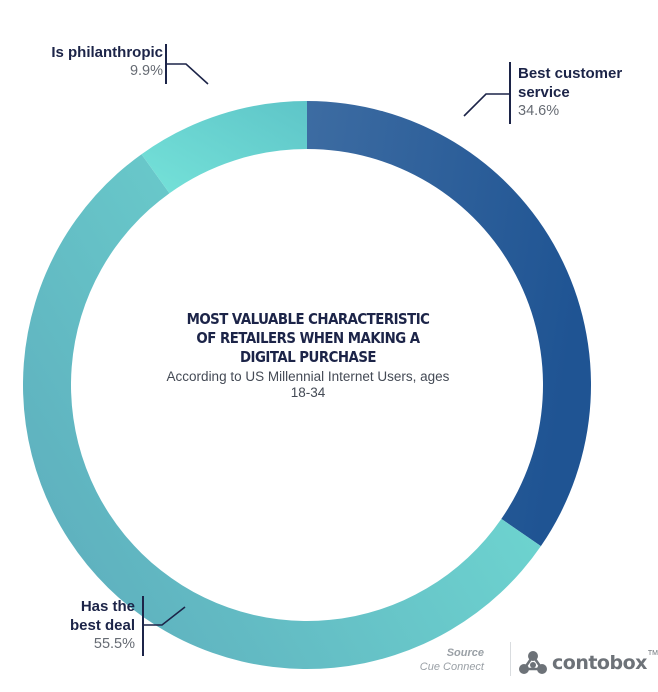  Describe the element at coordinates (452, 660) in the screenshot. I see `source-note: Source Cue Connect` at that location.